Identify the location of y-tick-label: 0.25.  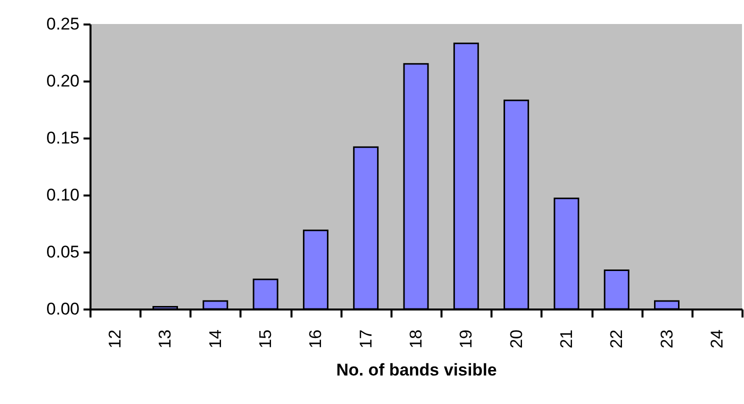
(63, 24).